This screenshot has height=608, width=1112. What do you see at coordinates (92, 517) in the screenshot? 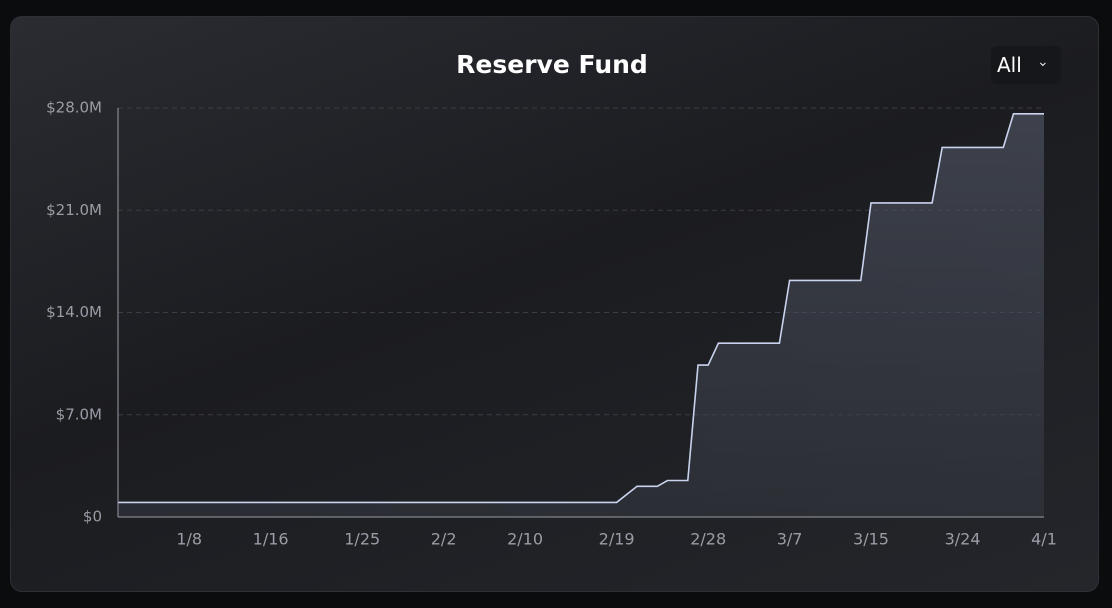
I see `y-tick-label: $0` at bounding box center [92, 517].